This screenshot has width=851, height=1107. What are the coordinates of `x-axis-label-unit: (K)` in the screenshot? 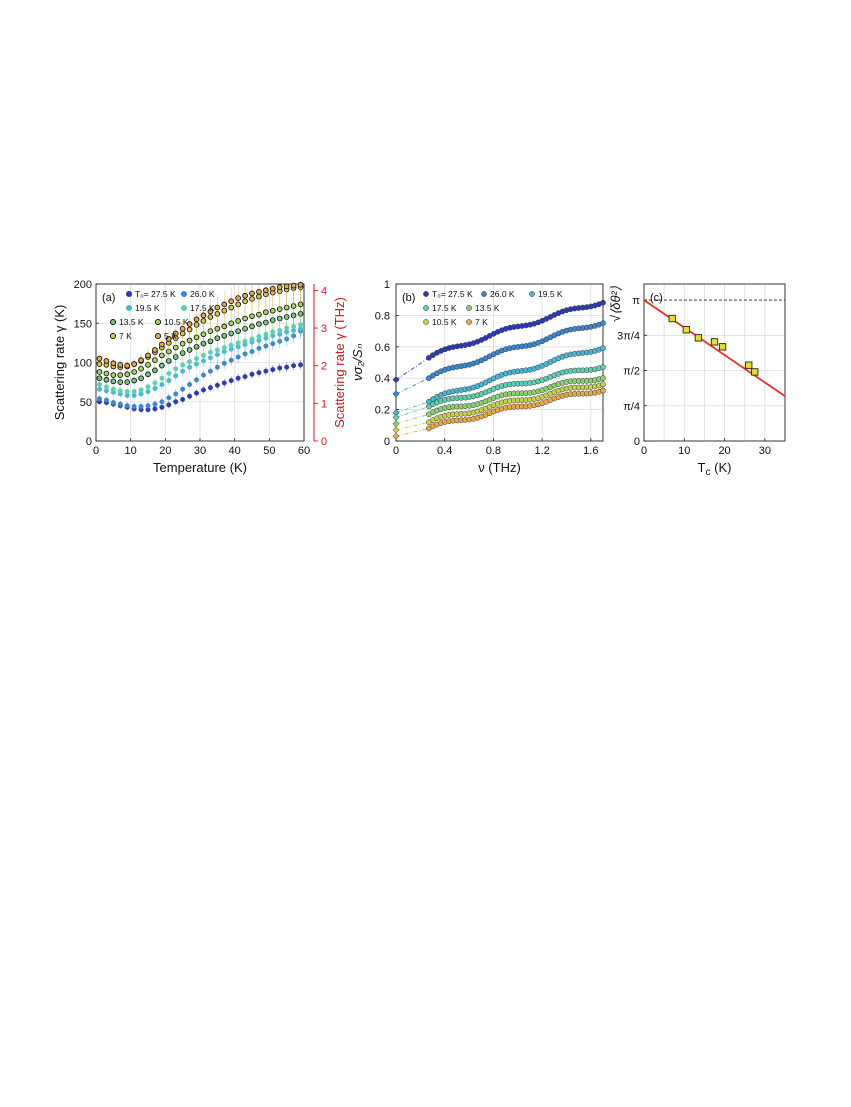 It's located at (721, 467).